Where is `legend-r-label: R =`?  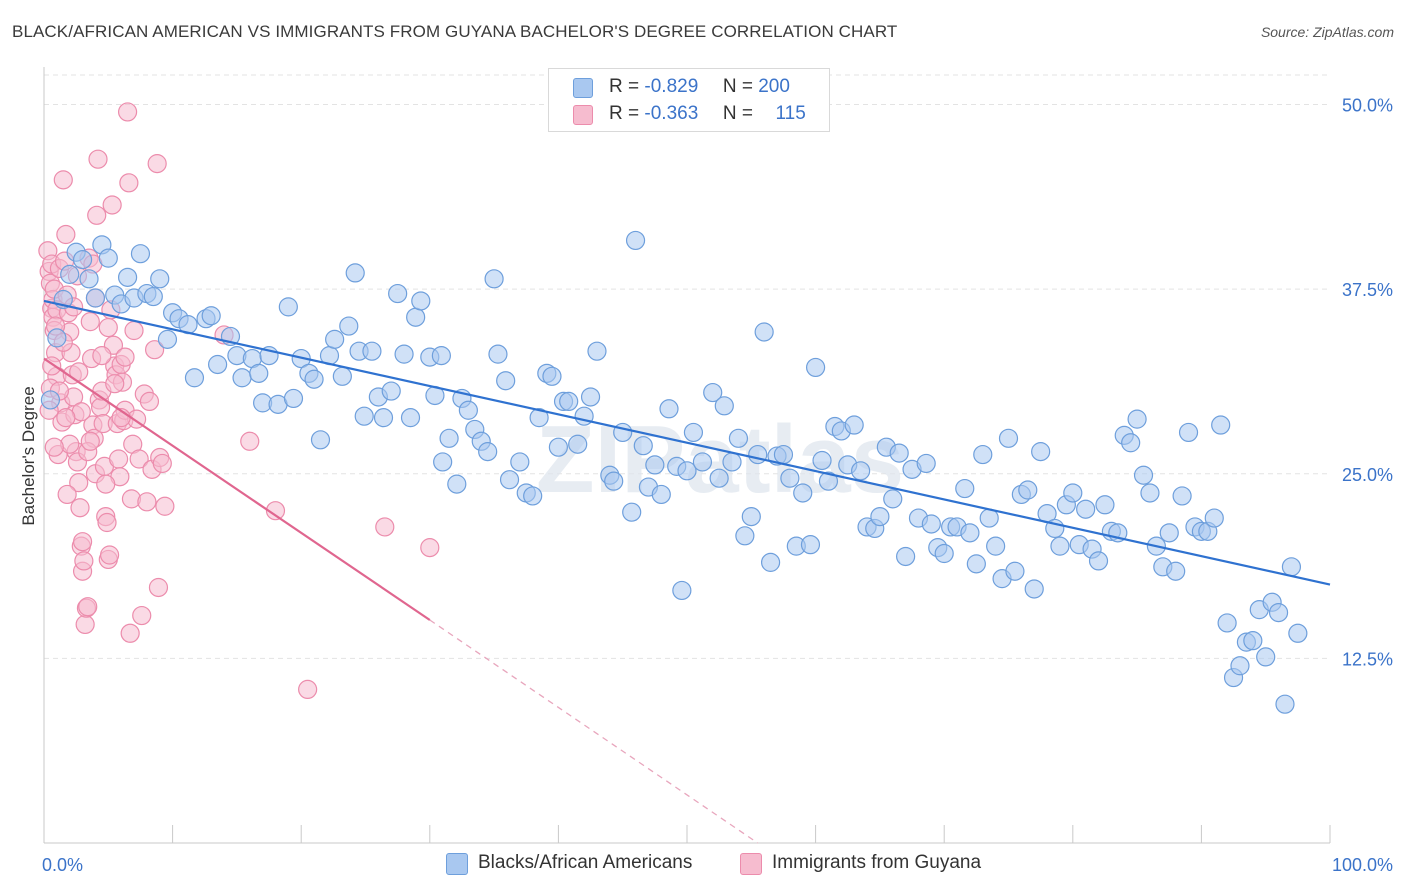 legend-r-label: R = is located at coordinates (624, 86).